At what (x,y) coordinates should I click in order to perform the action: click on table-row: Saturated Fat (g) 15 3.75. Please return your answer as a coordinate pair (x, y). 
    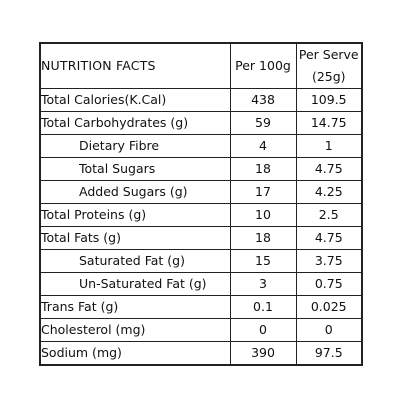
    Looking at the image, I should click on (201, 261).